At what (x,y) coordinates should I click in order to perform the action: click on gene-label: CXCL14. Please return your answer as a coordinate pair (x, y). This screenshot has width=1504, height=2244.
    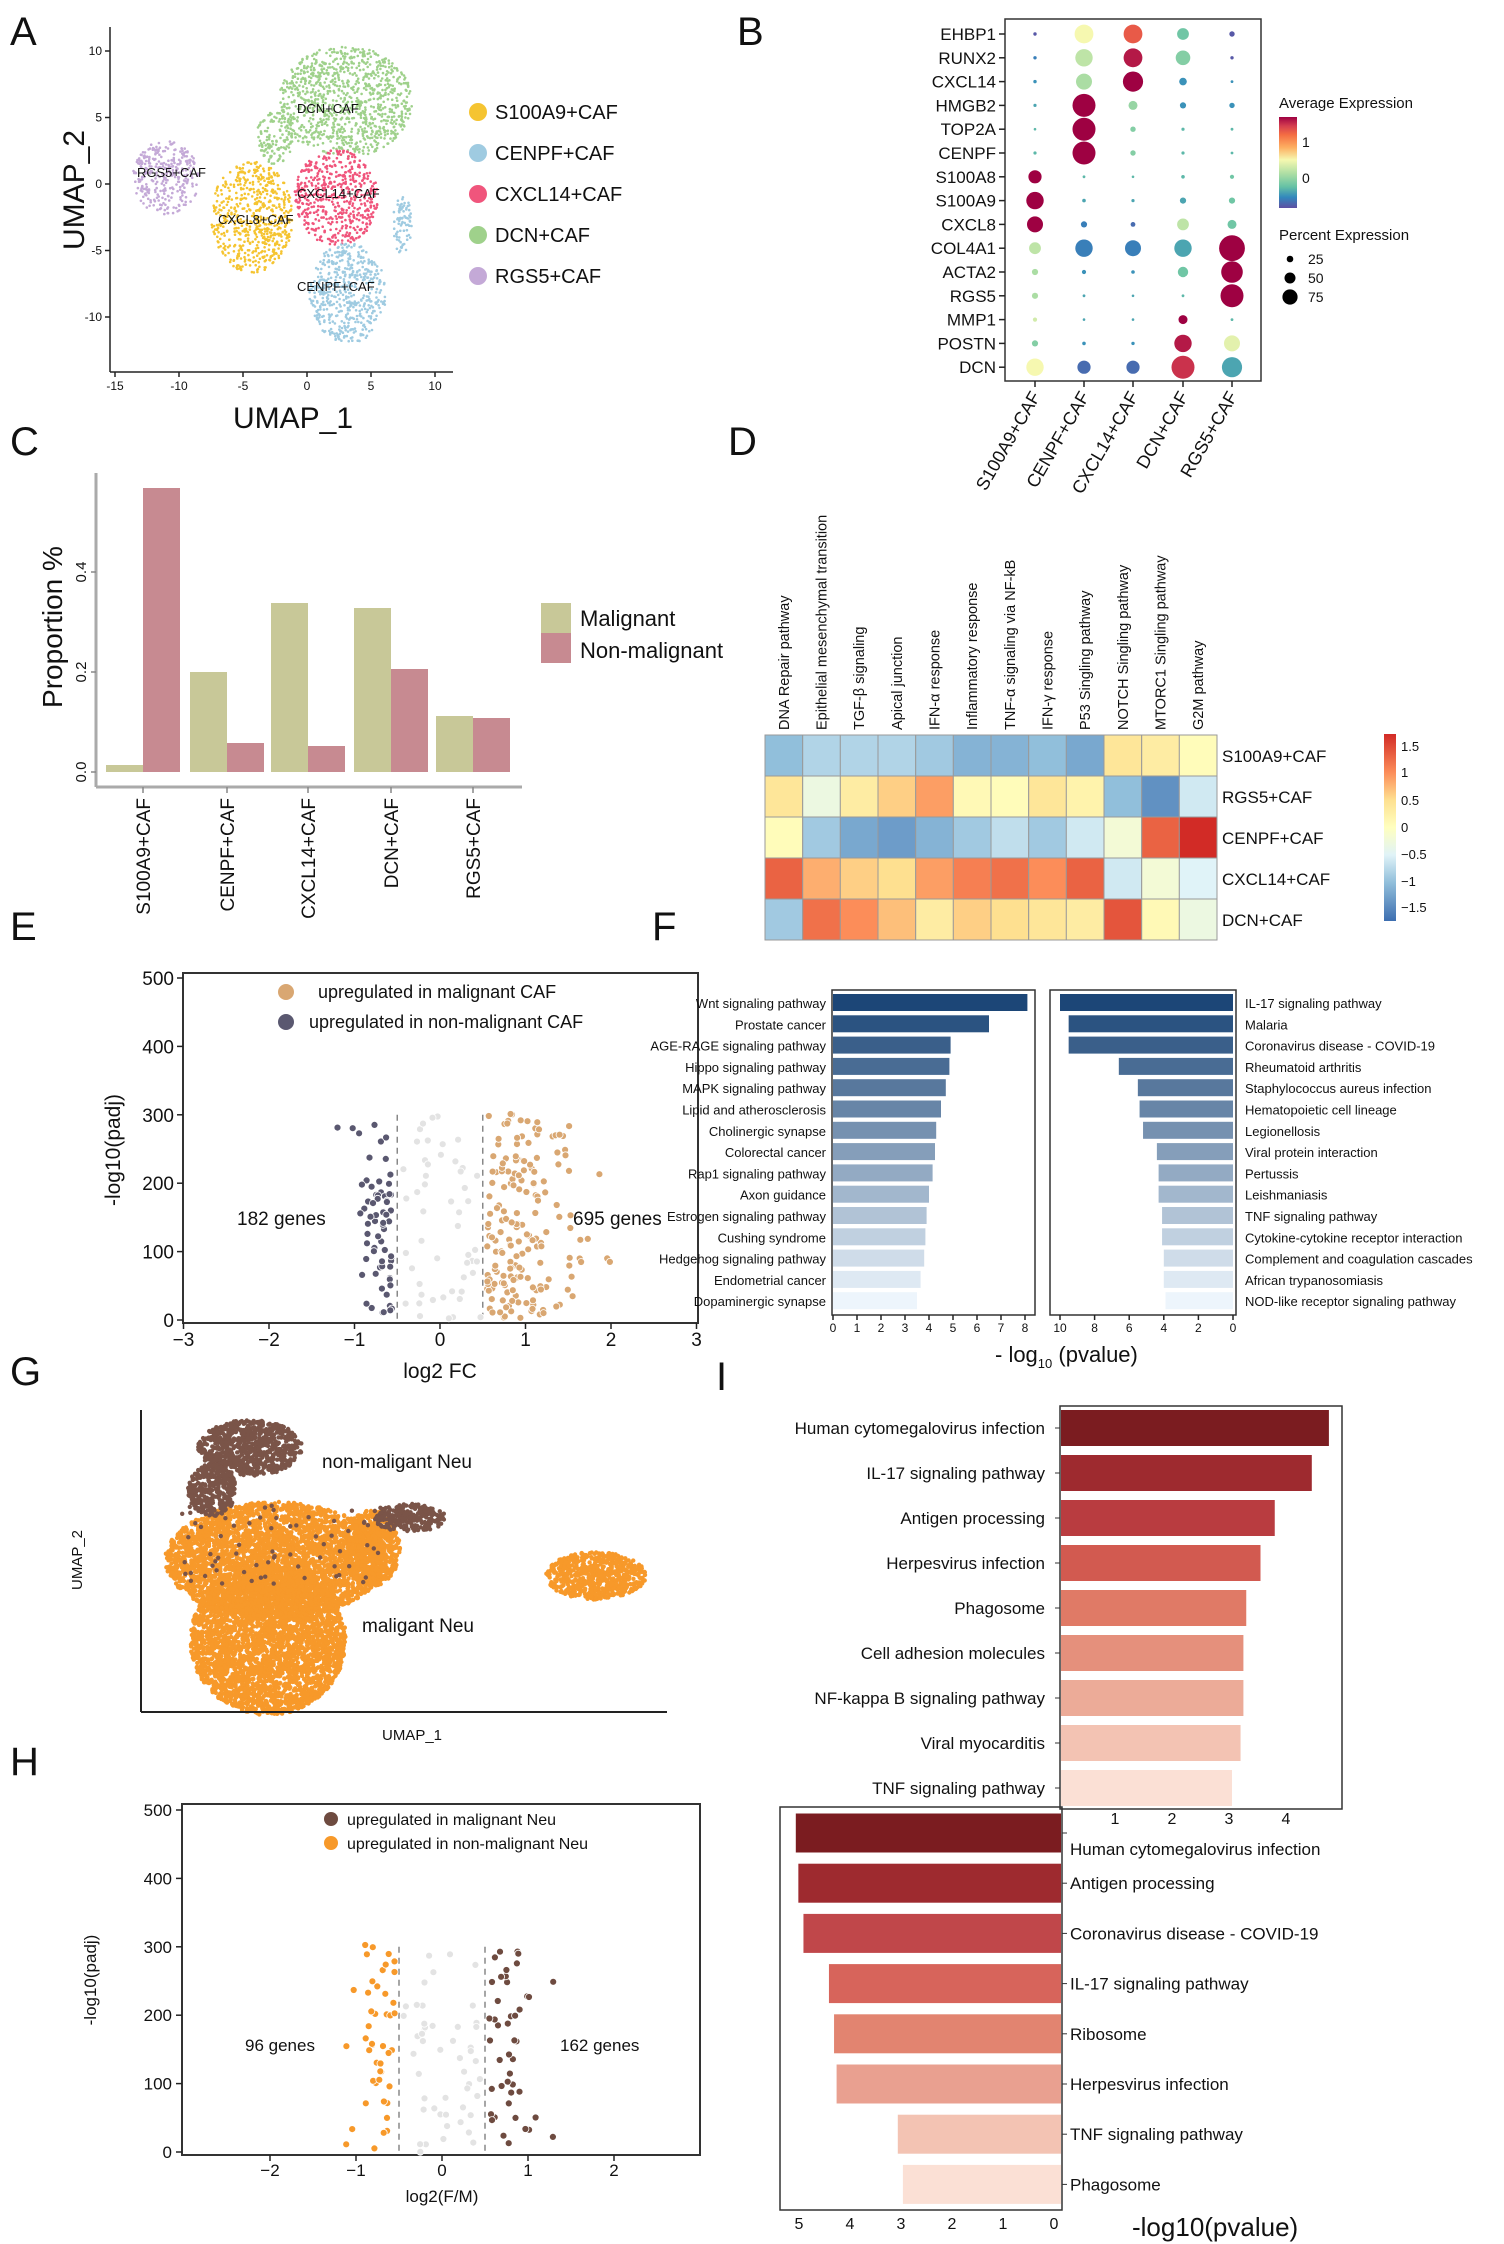
    Looking at the image, I should click on (964, 82).